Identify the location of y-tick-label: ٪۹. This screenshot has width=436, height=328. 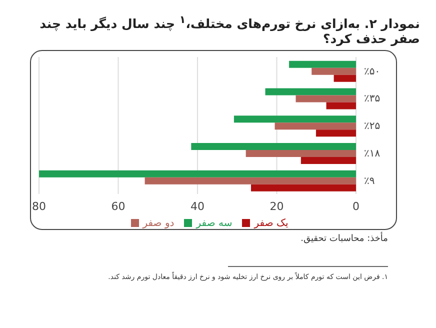
(369, 182).